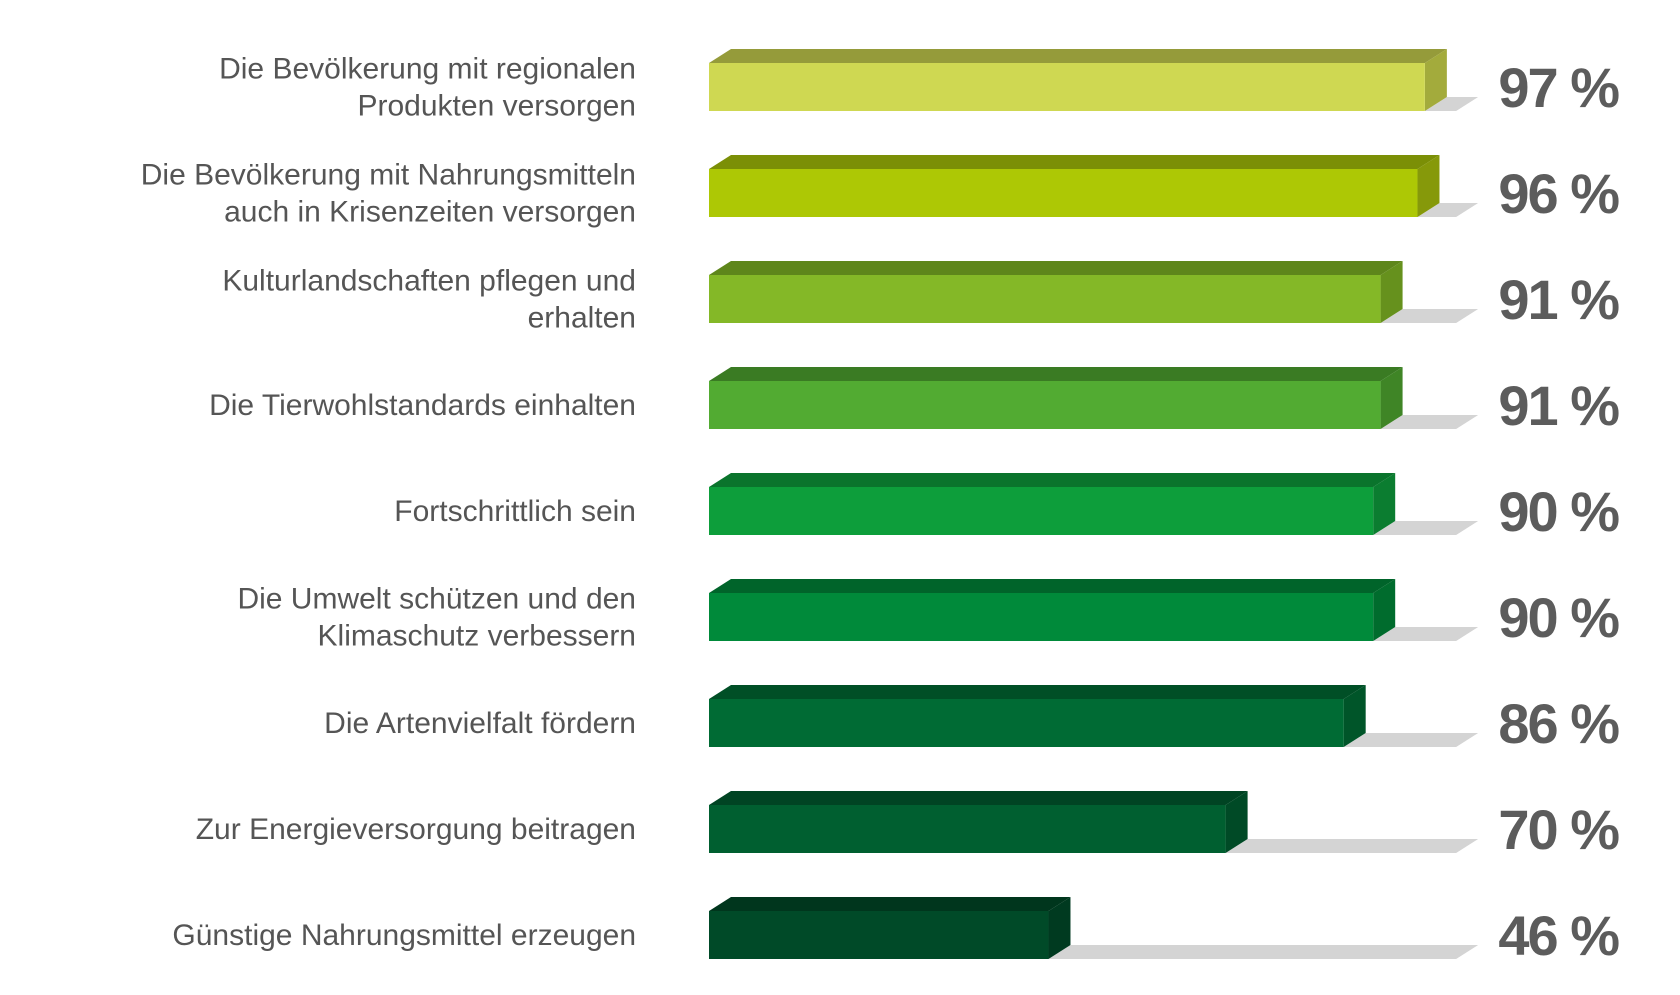 The image size is (1680, 995). I want to click on bar-row-4: Die Tierwohlstandards einhalten 91 %, so click(915, 402).